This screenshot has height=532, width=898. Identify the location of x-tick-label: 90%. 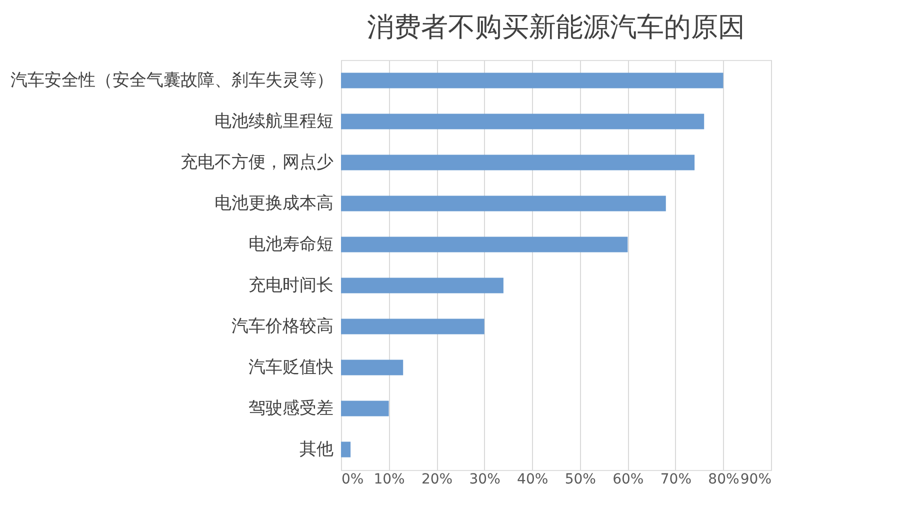
(756, 480).